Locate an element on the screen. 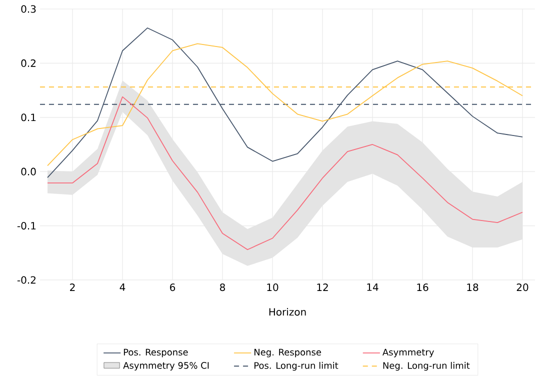  y-tick-label: 0.0 is located at coordinates (28, 172).